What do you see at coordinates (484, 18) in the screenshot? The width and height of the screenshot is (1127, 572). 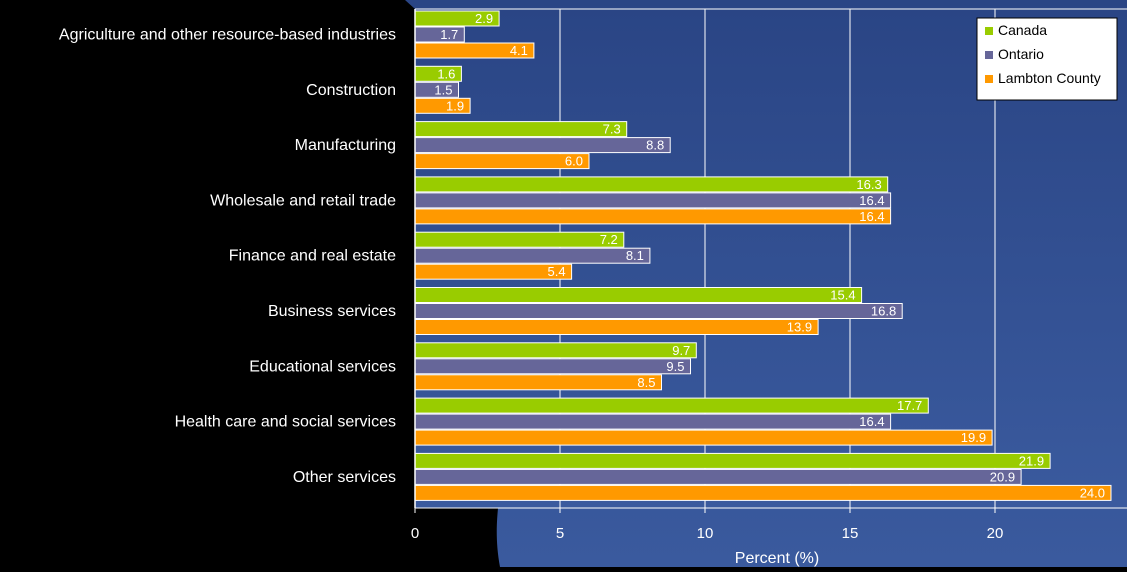 I see `value-label: 2.9` at bounding box center [484, 18].